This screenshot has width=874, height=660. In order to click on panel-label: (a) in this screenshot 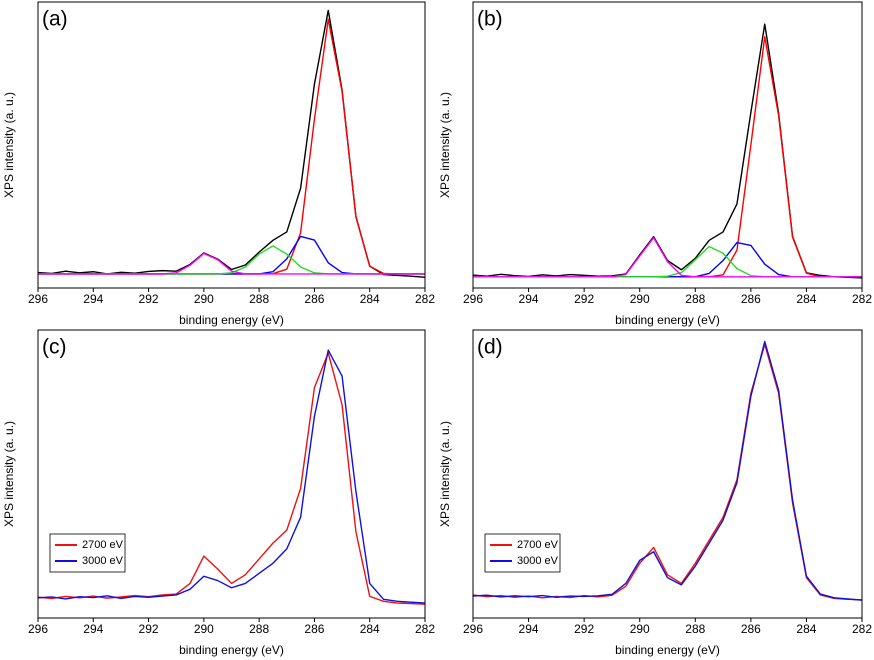, I will do `click(55, 19)`.